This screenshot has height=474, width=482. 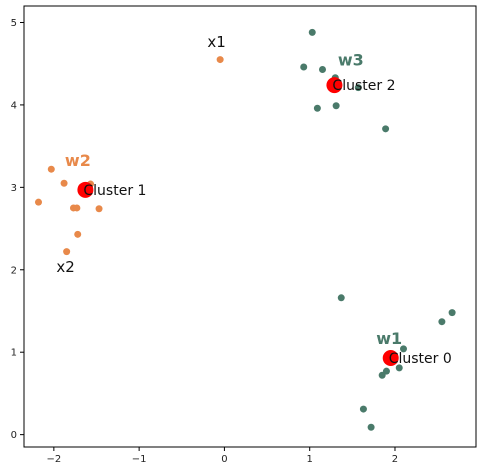 I want to click on centroid-label: Cluster 1, so click(x=114, y=191).